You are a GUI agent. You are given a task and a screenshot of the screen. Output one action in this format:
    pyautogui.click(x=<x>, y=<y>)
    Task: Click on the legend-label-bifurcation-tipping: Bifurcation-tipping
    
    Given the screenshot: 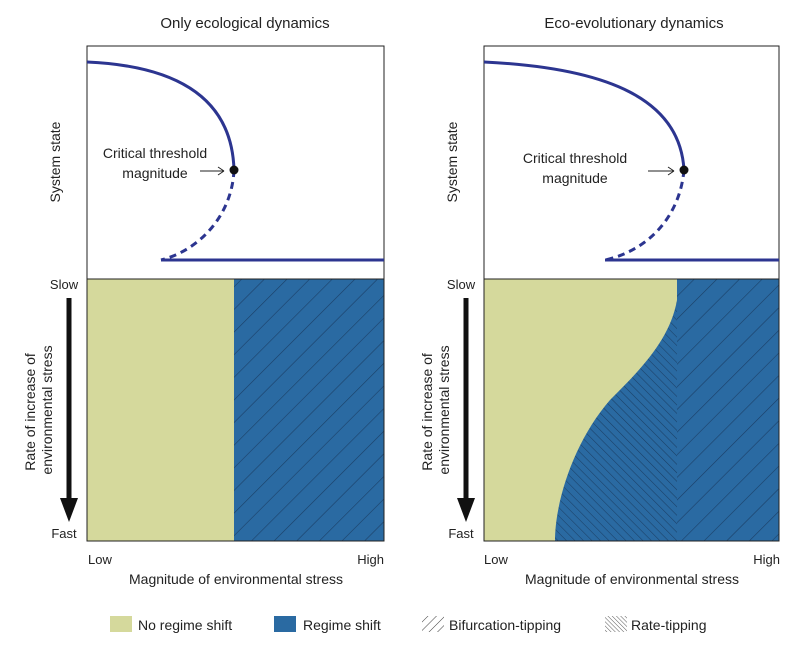 What is the action you would take?
    pyautogui.click(x=505, y=625)
    